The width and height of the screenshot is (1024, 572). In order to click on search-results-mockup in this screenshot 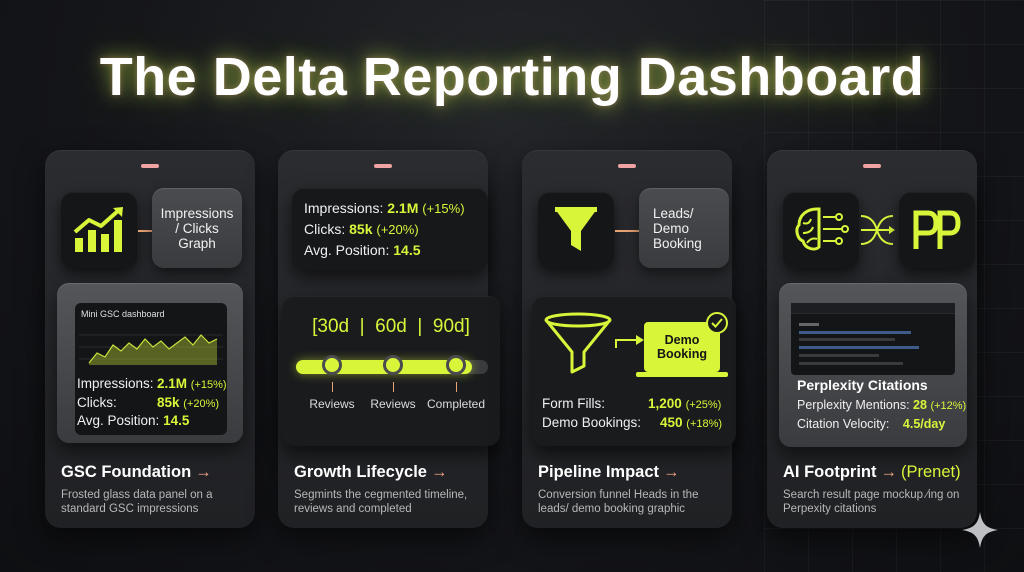, I will do `click(873, 339)`.